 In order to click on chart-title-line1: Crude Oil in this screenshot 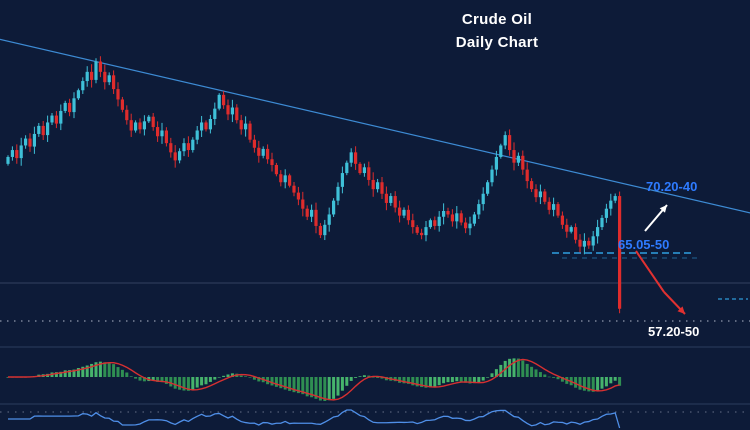, I will do `click(497, 19)`.